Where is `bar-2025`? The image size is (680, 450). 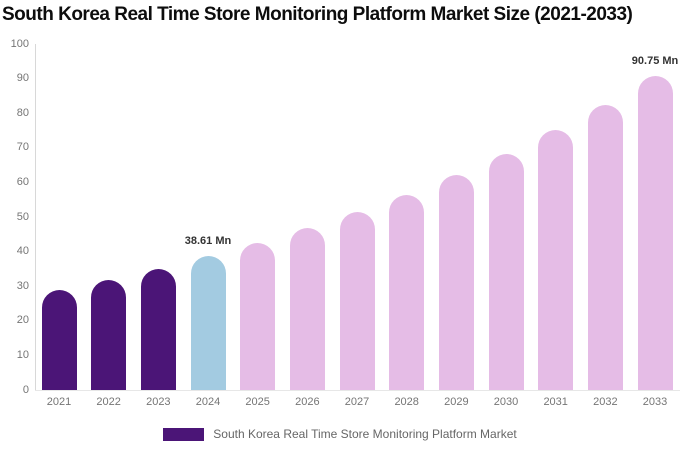 bar-2025 is located at coordinates (258, 316).